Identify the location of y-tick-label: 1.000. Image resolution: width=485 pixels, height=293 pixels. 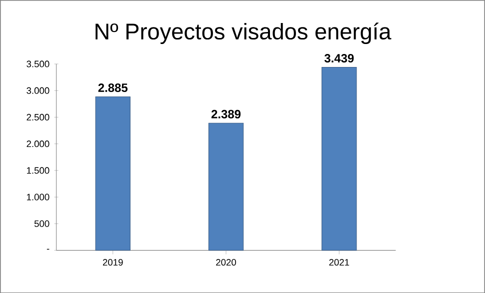
(38, 197).